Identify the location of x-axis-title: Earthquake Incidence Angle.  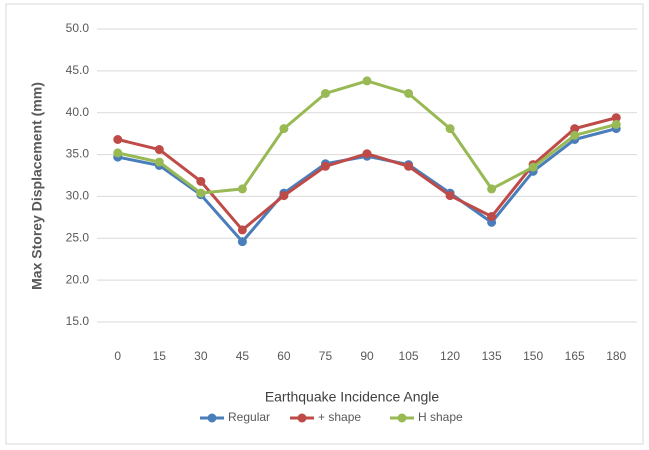
(352, 397).